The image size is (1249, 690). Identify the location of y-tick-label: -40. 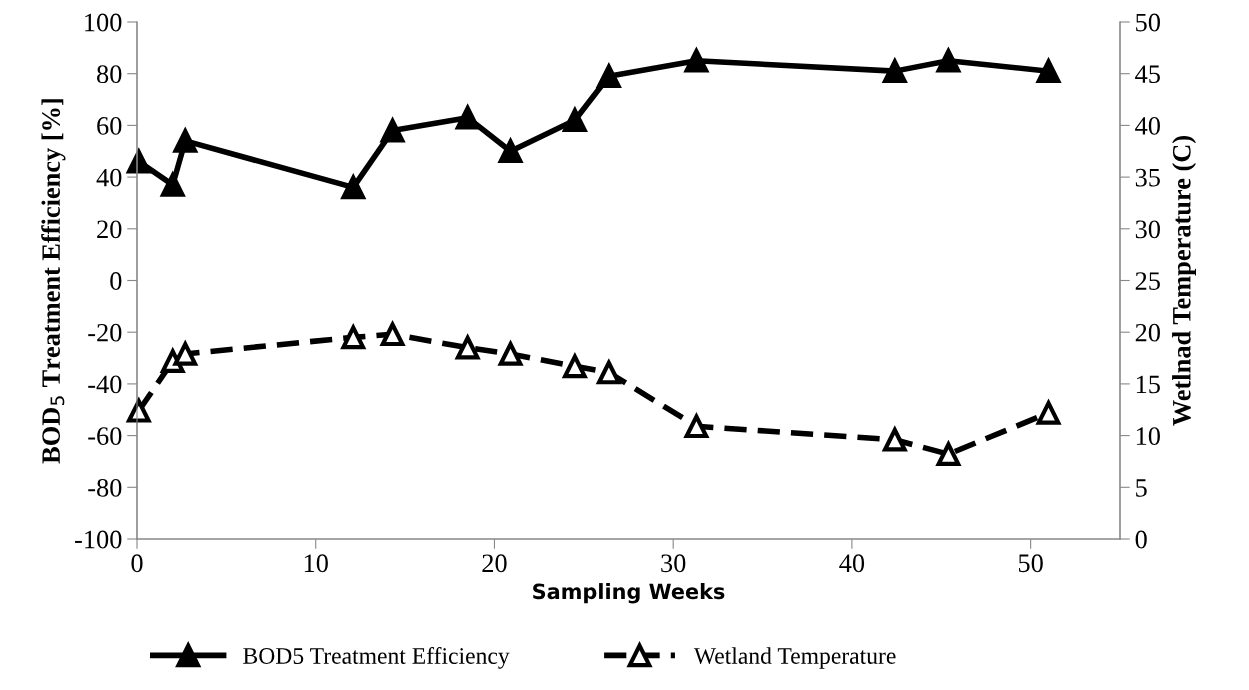
(105, 384).